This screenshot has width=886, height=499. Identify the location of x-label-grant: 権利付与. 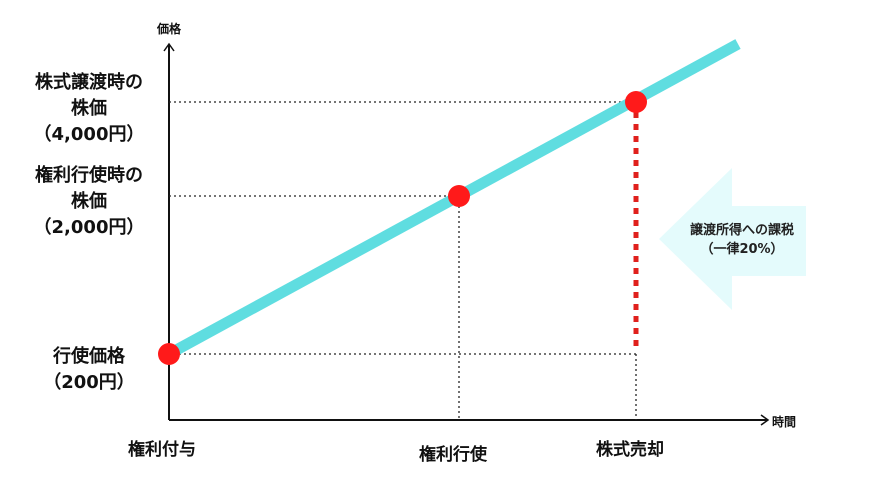
(162, 450).